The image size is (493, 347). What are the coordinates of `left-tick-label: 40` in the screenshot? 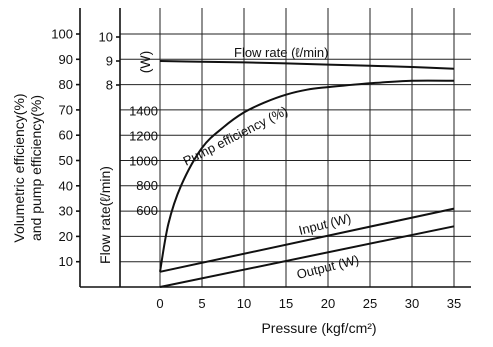 It's located at (66, 185).